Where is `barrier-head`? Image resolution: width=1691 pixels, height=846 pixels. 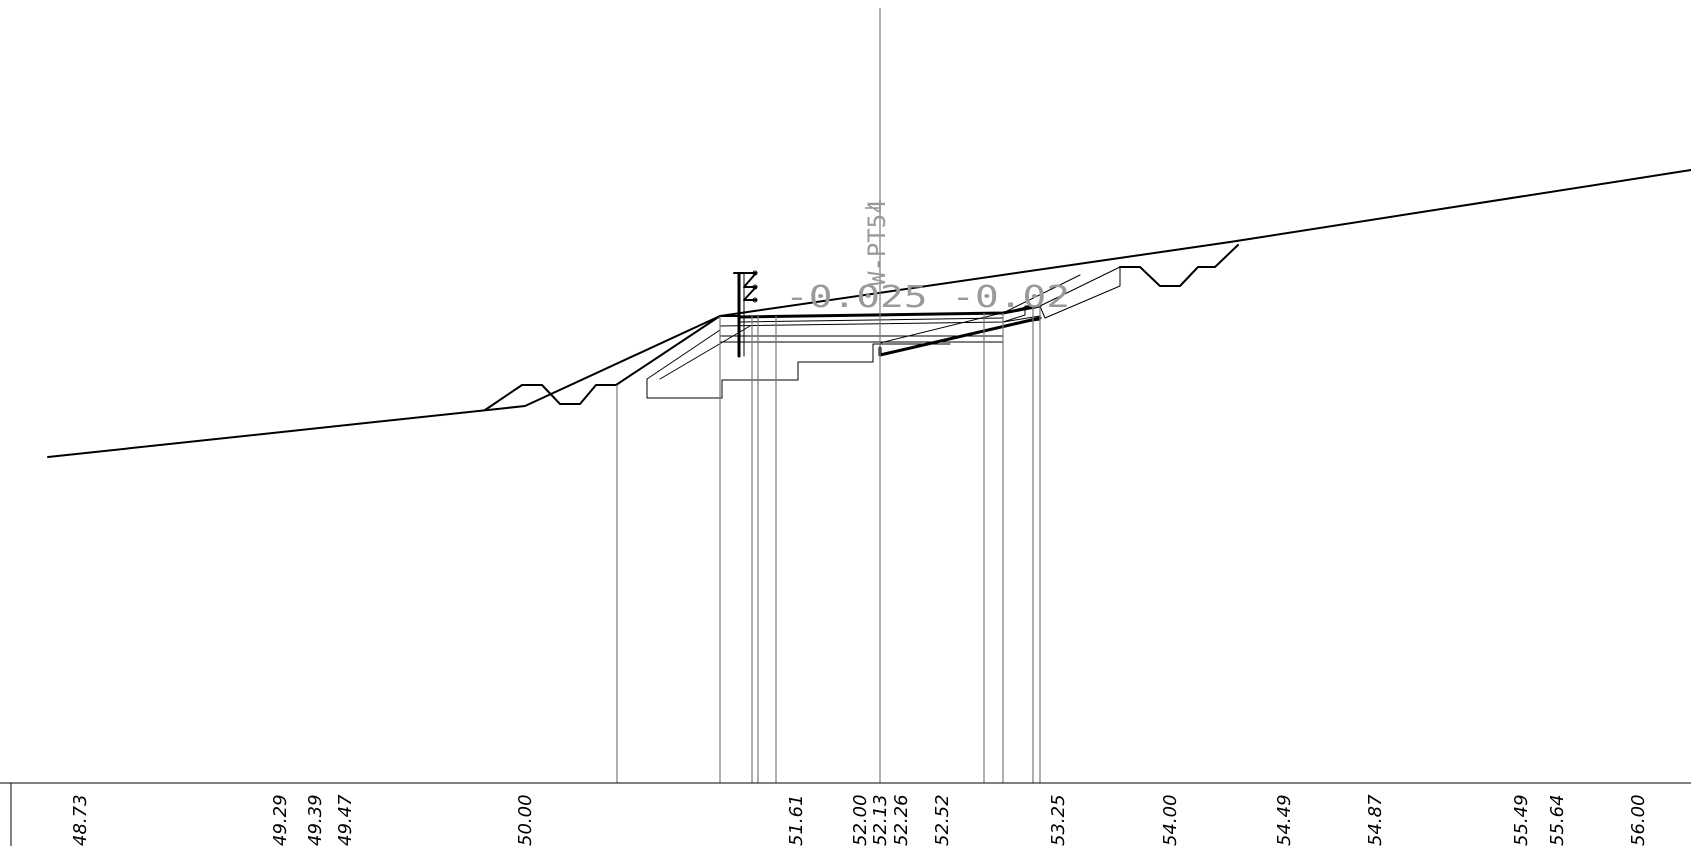 barrier-head is located at coordinates (745, 286).